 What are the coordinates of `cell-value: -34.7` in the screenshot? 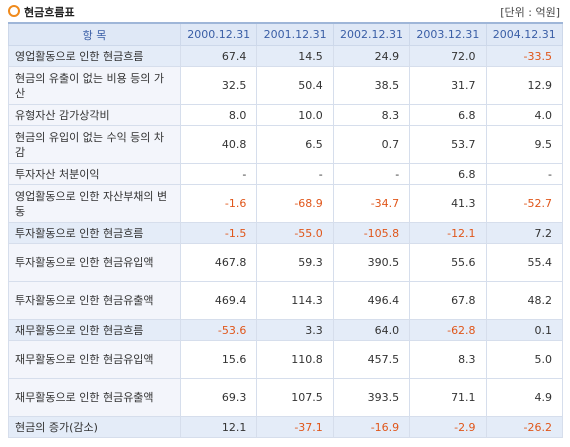 It's located at (371, 203).